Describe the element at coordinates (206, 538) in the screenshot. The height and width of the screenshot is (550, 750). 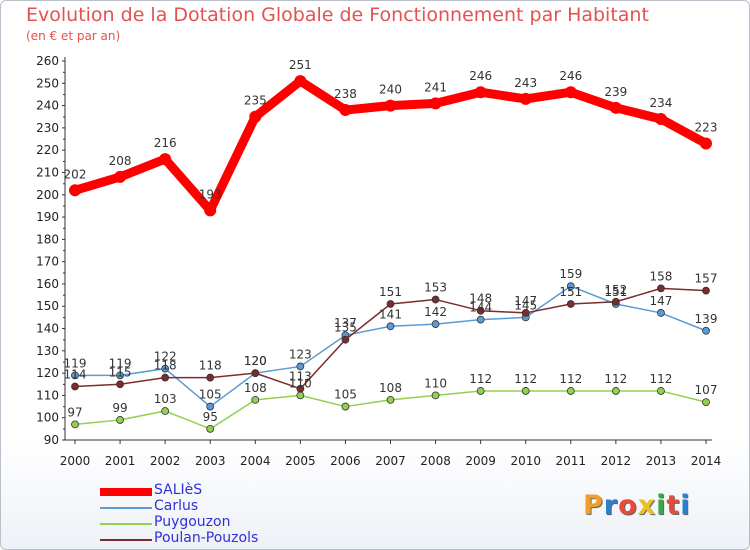
I see `legend-label: Poulan-Pouzols` at that location.